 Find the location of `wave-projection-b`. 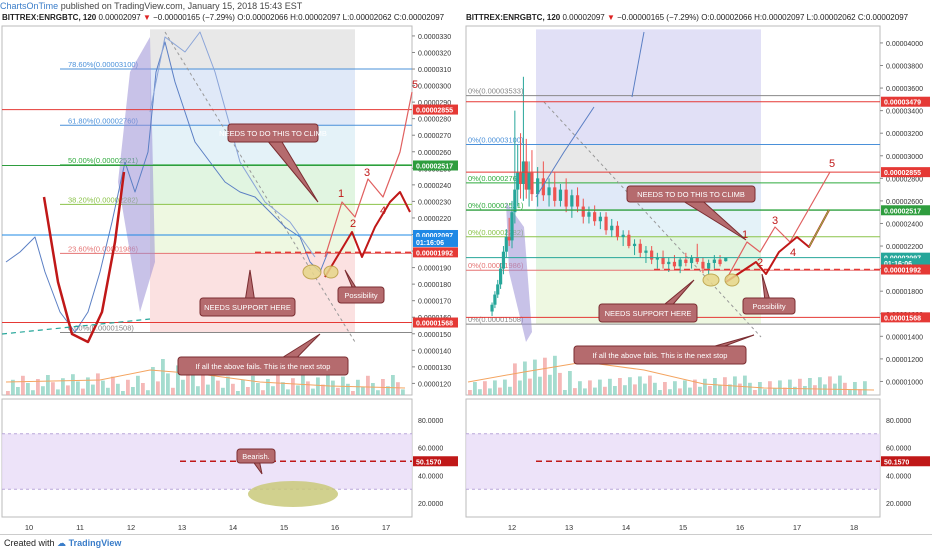

wave-projection-b is located at coordinates (777, 246).